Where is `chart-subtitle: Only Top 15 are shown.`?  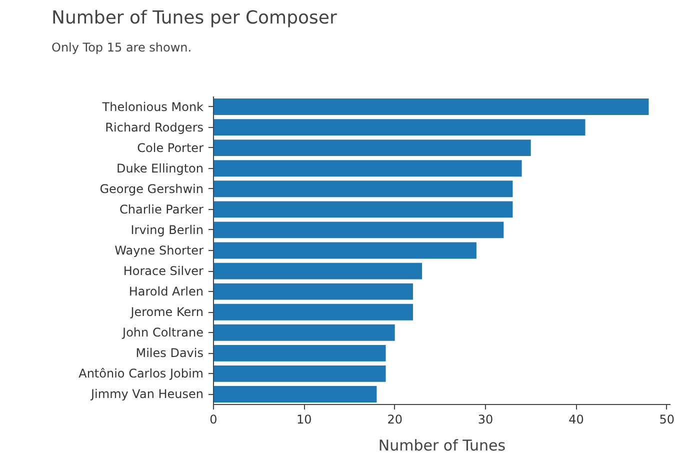
chart-subtitle: Only Top 15 are shown. is located at coordinates (122, 47).